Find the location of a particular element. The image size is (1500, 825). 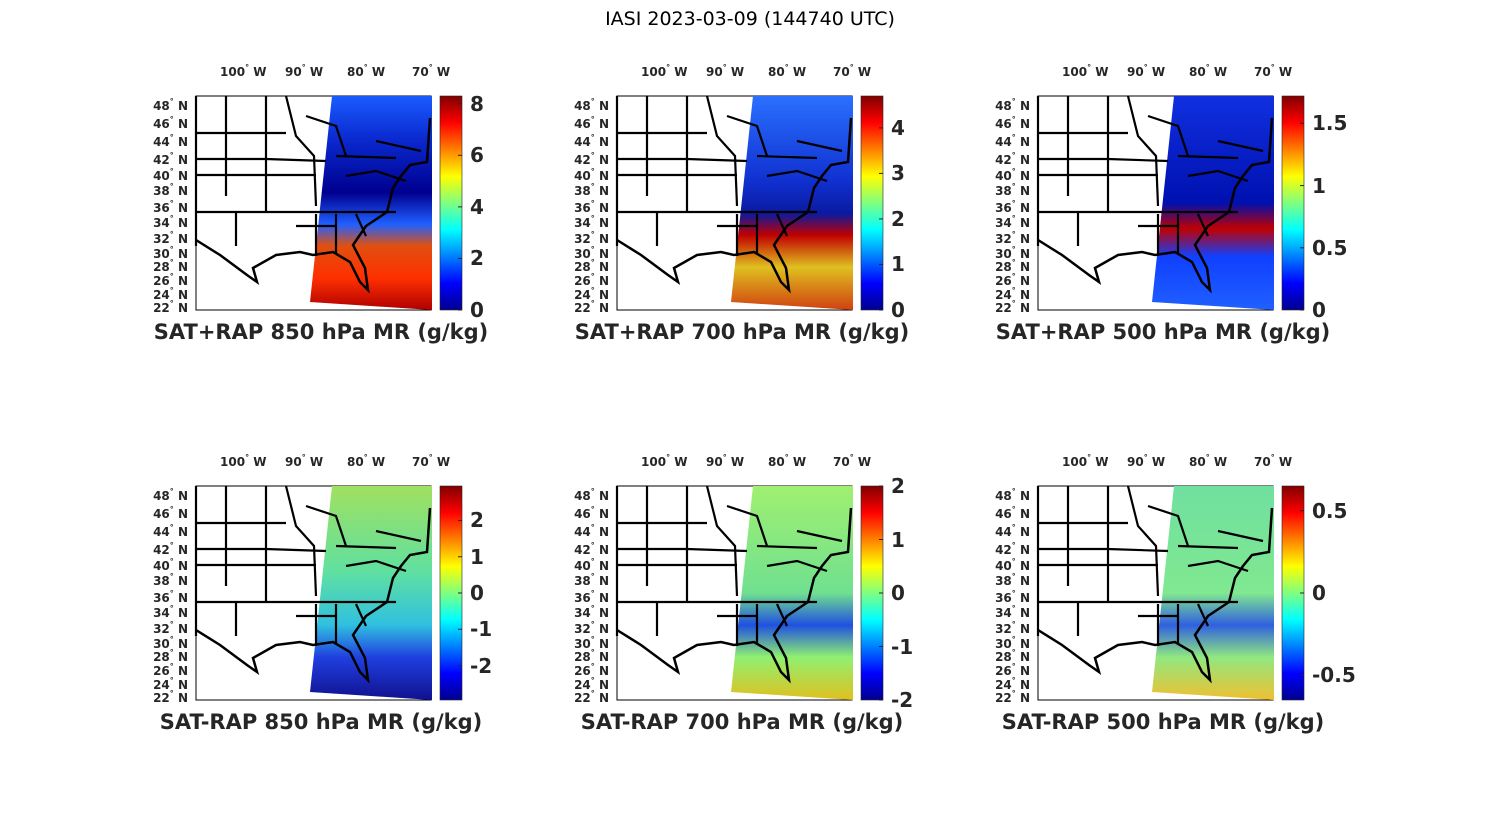

lon-value: 80 is located at coordinates (1197, 462).